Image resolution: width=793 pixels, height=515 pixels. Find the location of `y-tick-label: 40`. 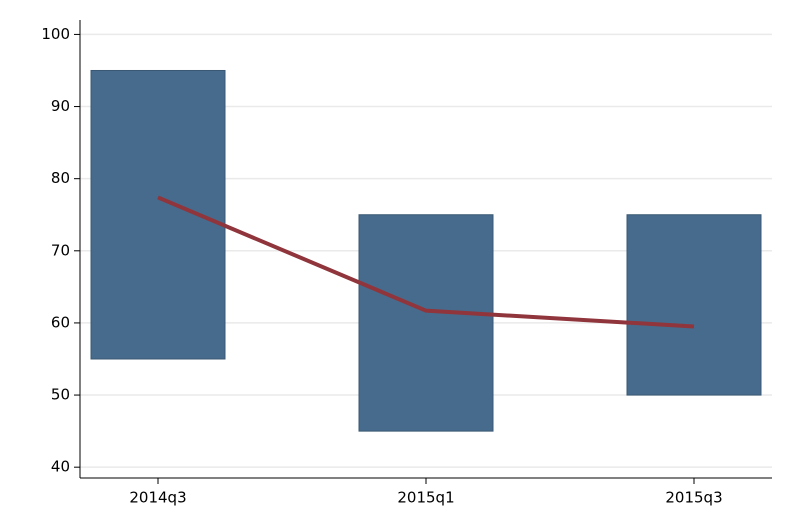

y-tick-label: 40 is located at coordinates (60, 467).